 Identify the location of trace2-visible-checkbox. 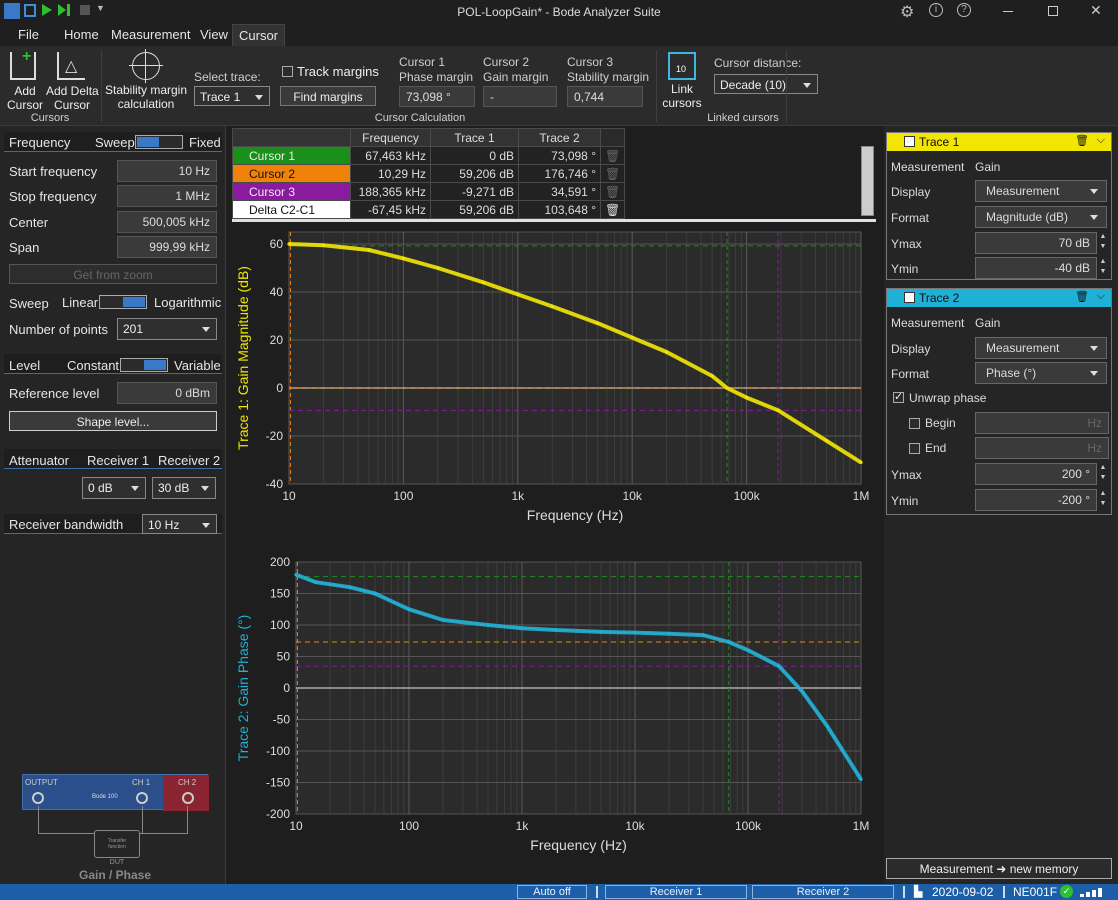
(909, 296).